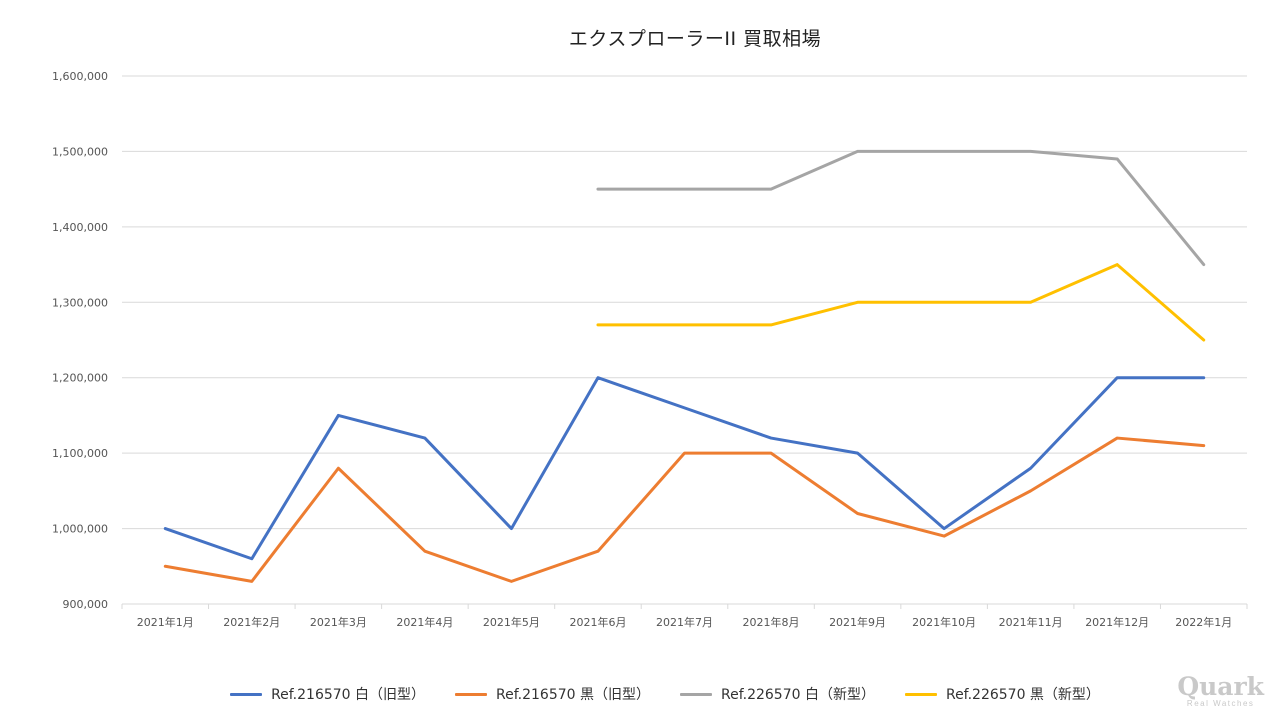 This screenshot has height=720, width=1280. Describe the element at coordinates (80, 76) in the screenshot. I see `y-tick-label: 1,600,000` at that location.